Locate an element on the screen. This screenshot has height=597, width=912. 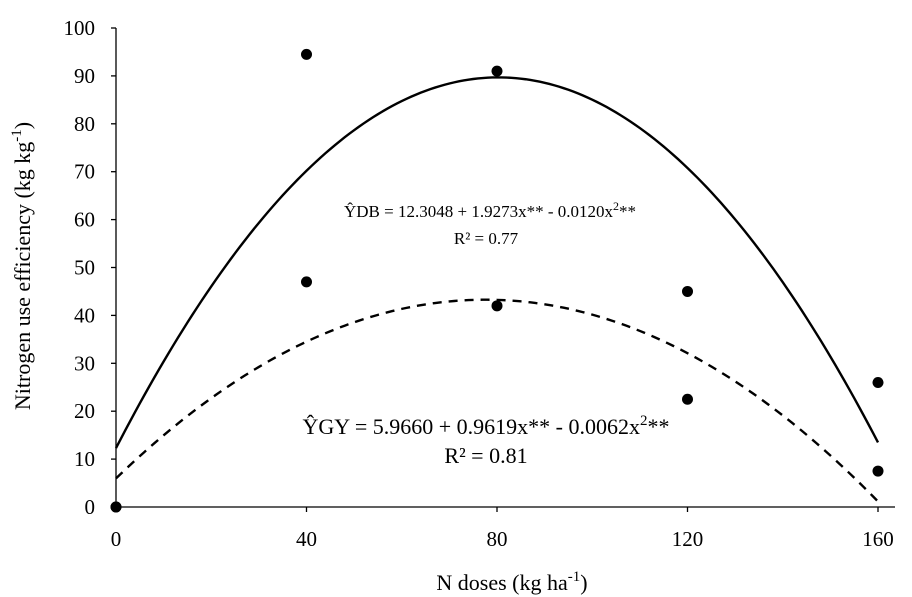
ygy-r-squared: R² = 0.81 is located at coordinates (485, 455).